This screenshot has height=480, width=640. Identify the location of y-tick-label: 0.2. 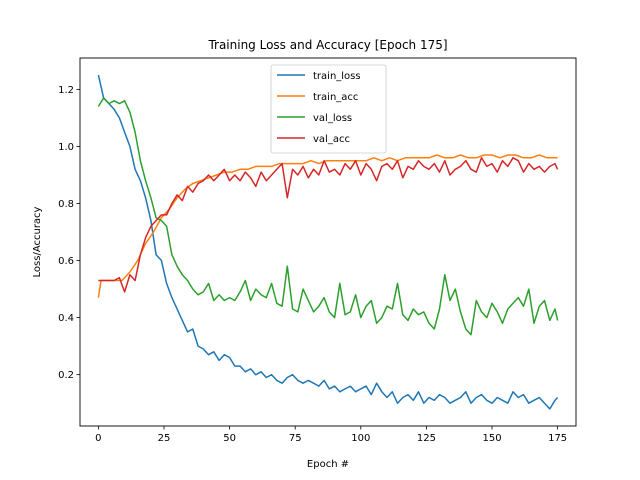
(66, 375).